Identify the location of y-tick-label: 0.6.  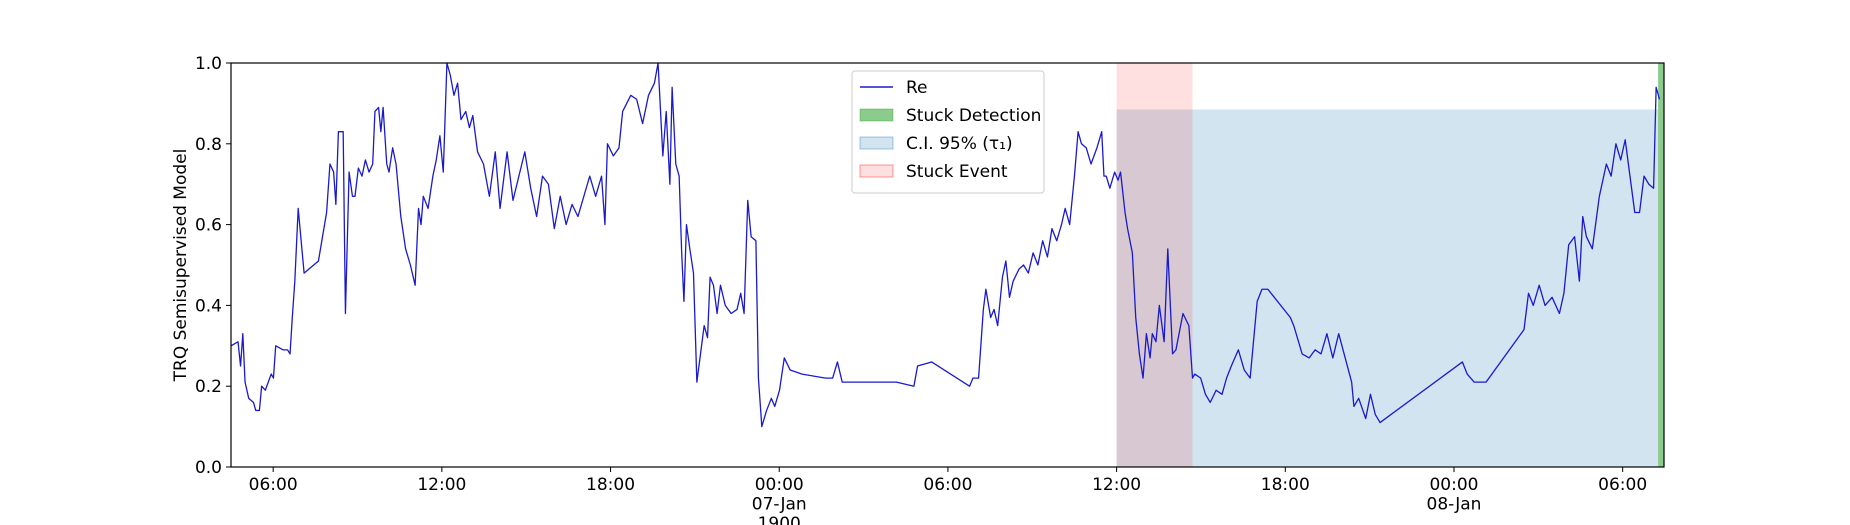
(208, 226).